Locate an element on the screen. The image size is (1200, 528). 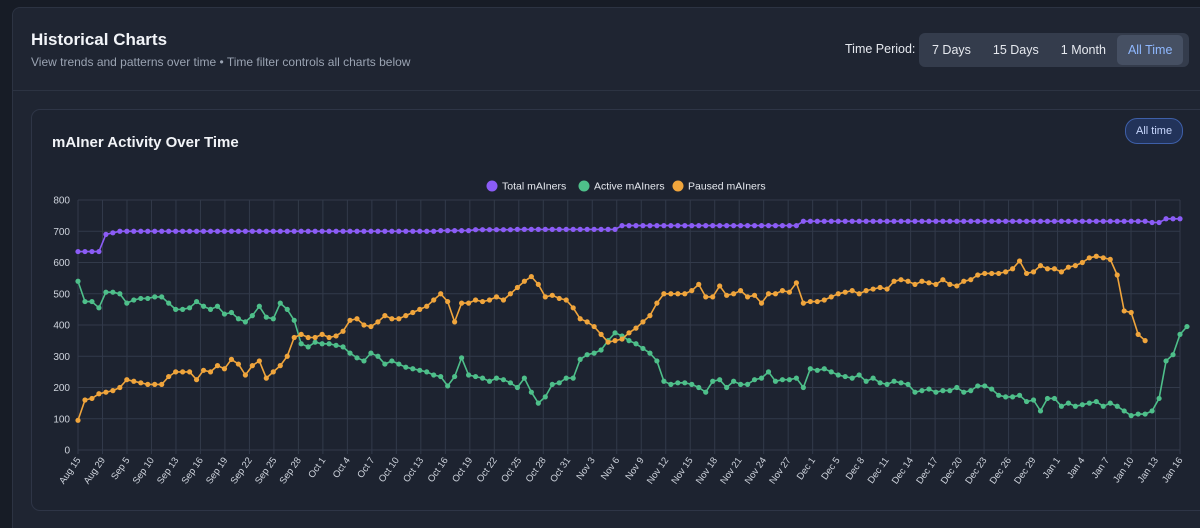
range-badge: All time is located at coordinates (1154, 131).